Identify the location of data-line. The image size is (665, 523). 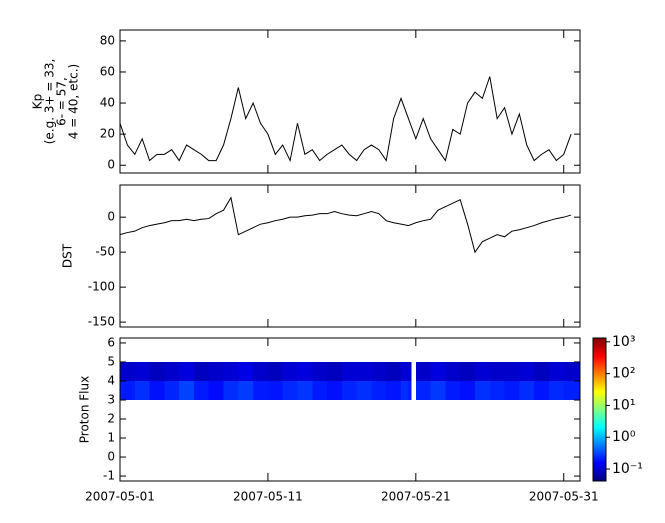
(345, 225).